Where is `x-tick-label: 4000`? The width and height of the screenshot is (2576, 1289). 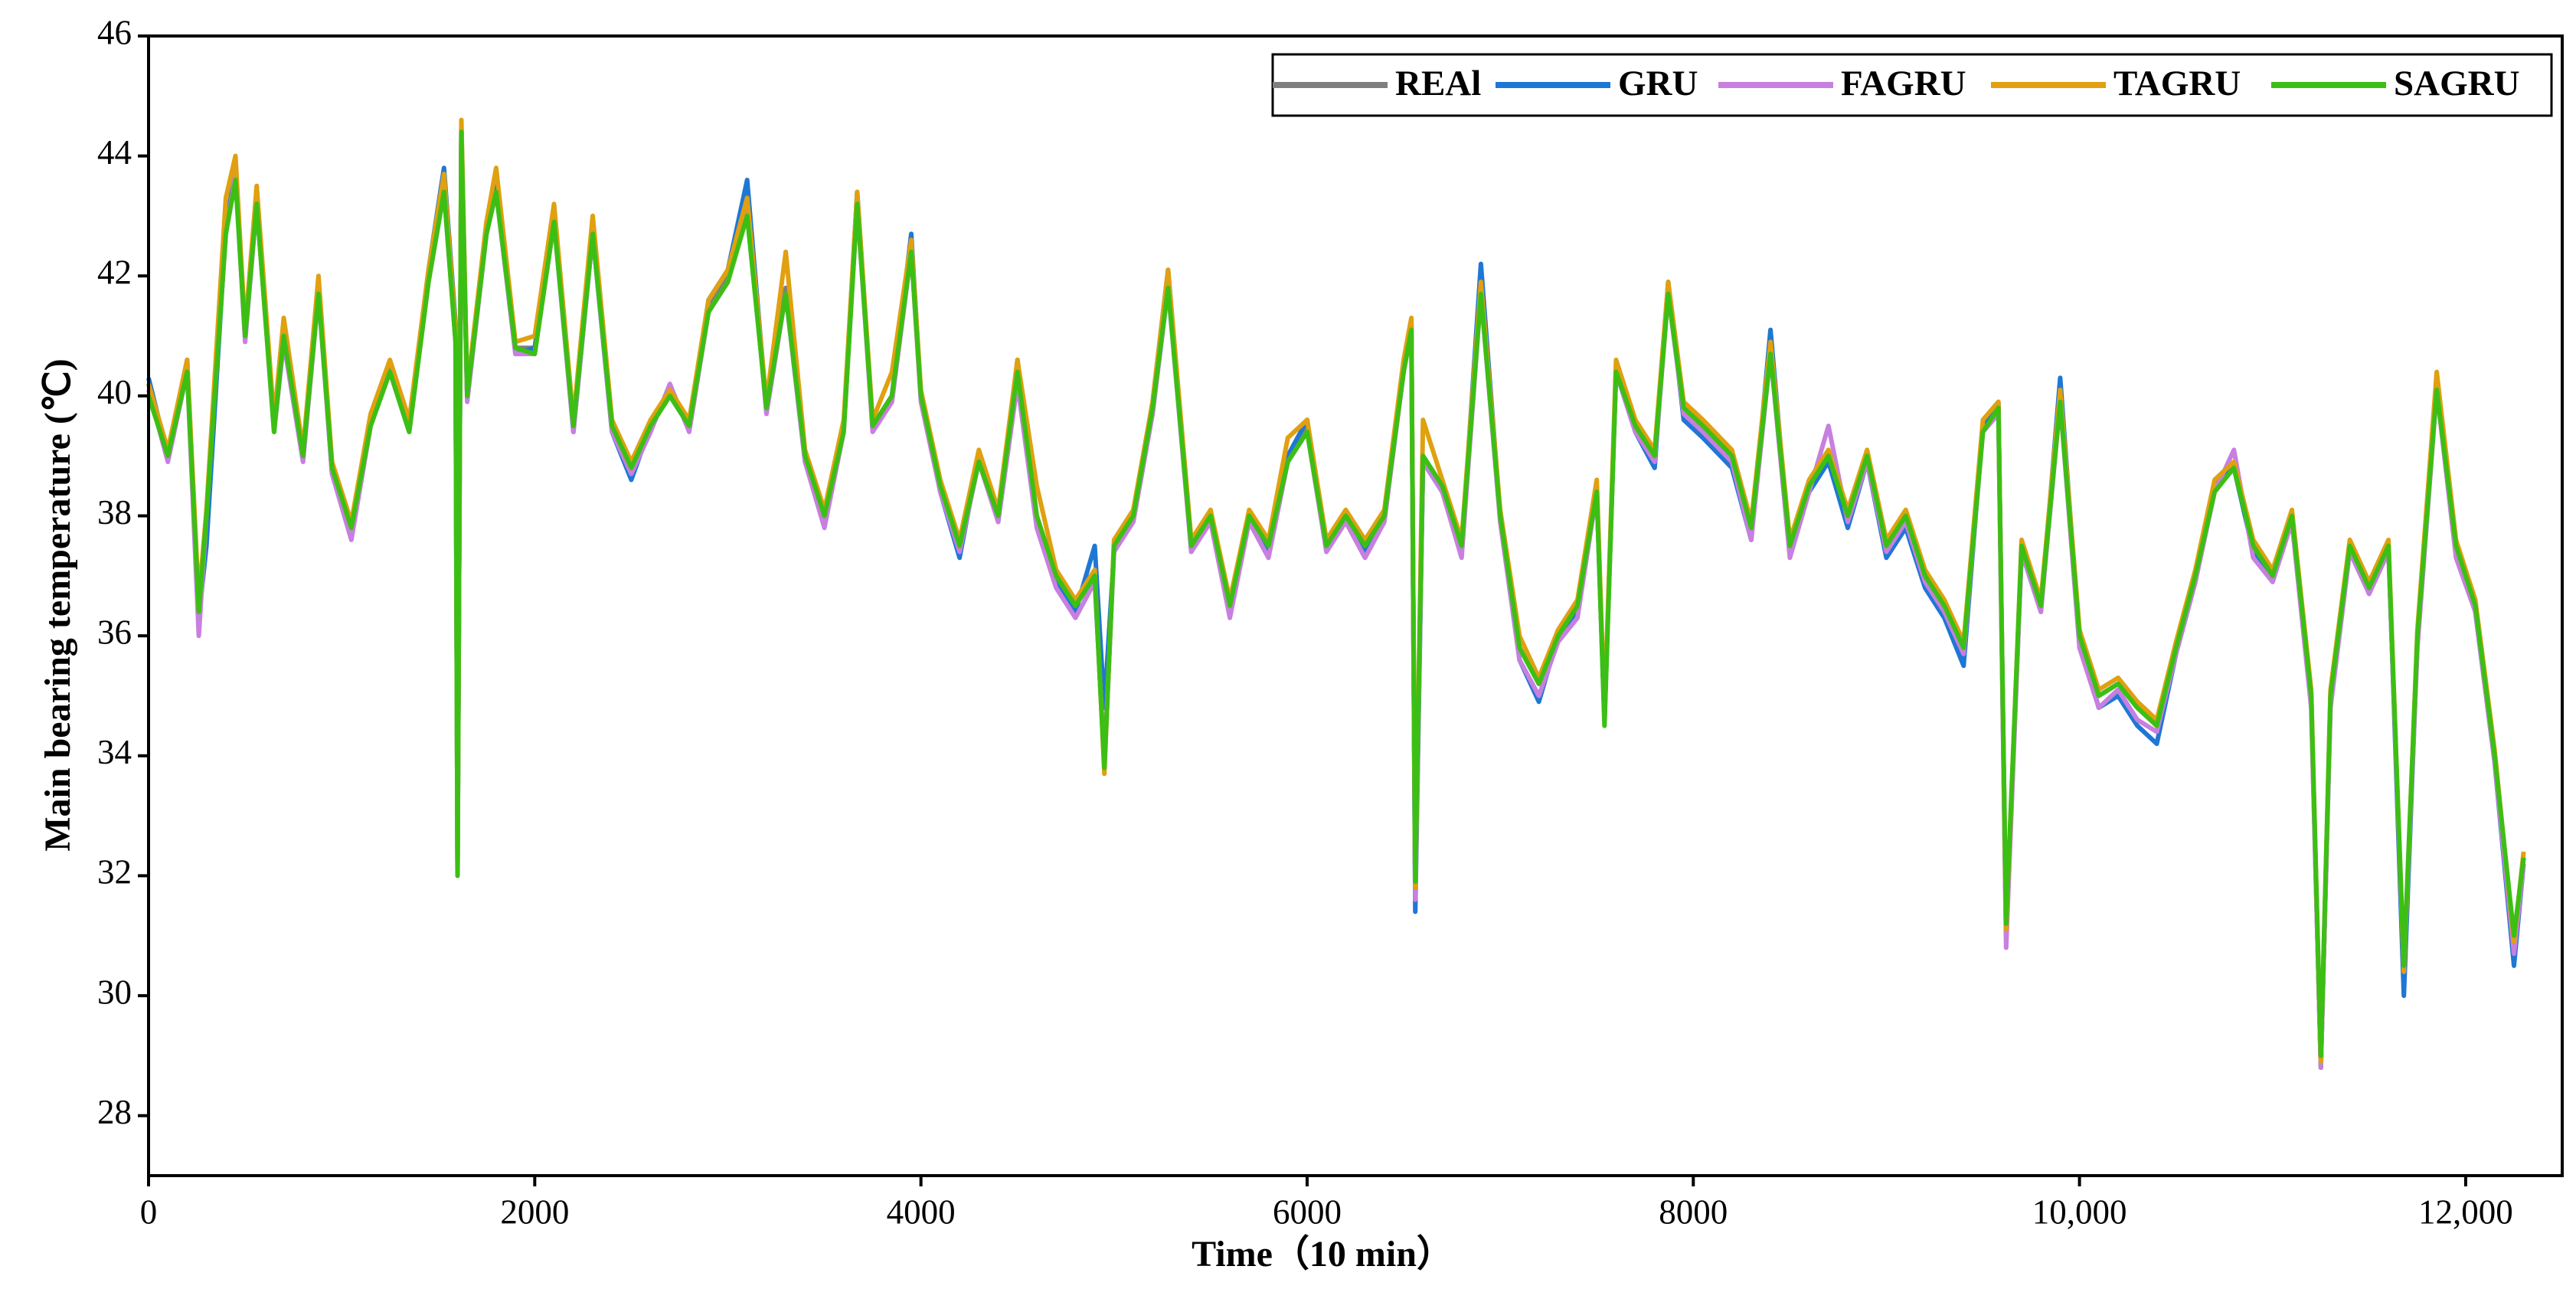 x-tick-label: 4000 is located at coordinates (921, 1211).